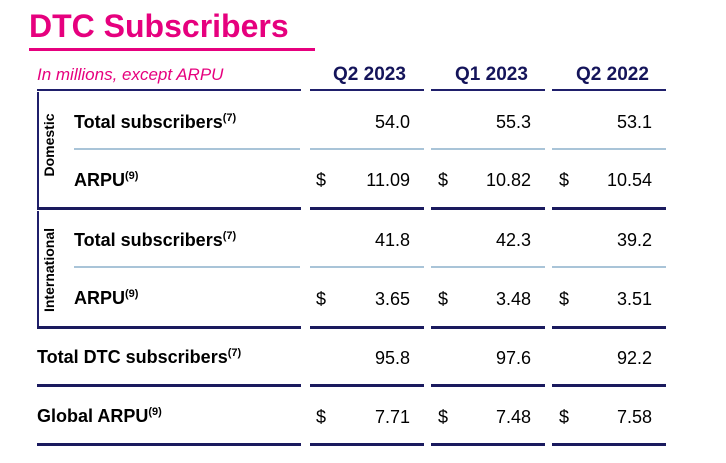 Image resolution: width=726 pixels, height=463 pixels. I want to click on cell-international-subs-q2-2023: 41.8, so click(392, 240).